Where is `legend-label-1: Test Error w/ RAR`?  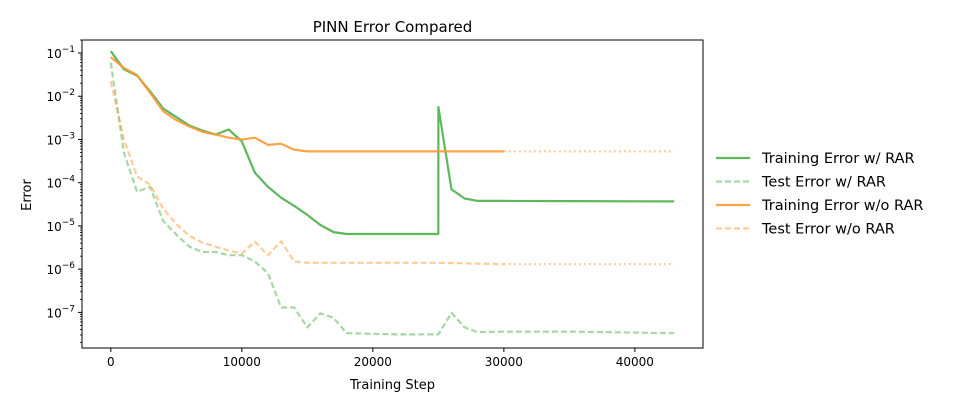 legend-label-1: Test Error w/ RAR is located at coordinates (823, 183).